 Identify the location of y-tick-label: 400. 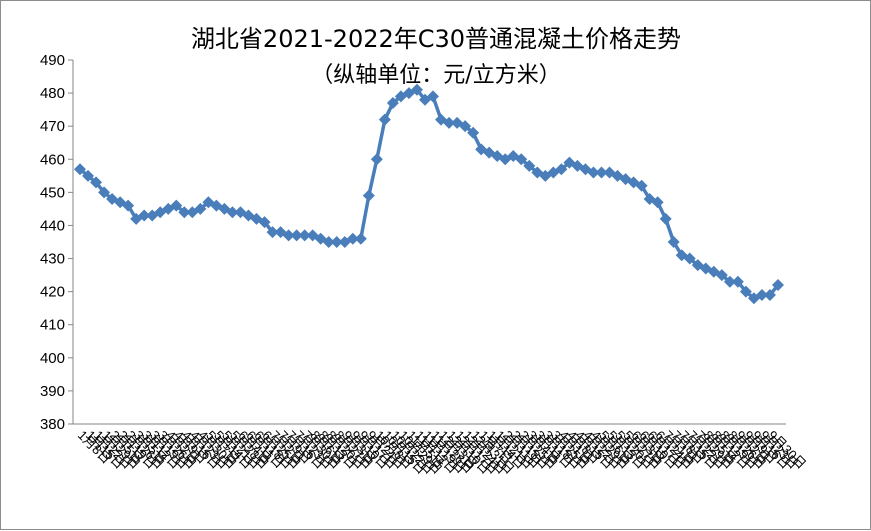
(52, 358).